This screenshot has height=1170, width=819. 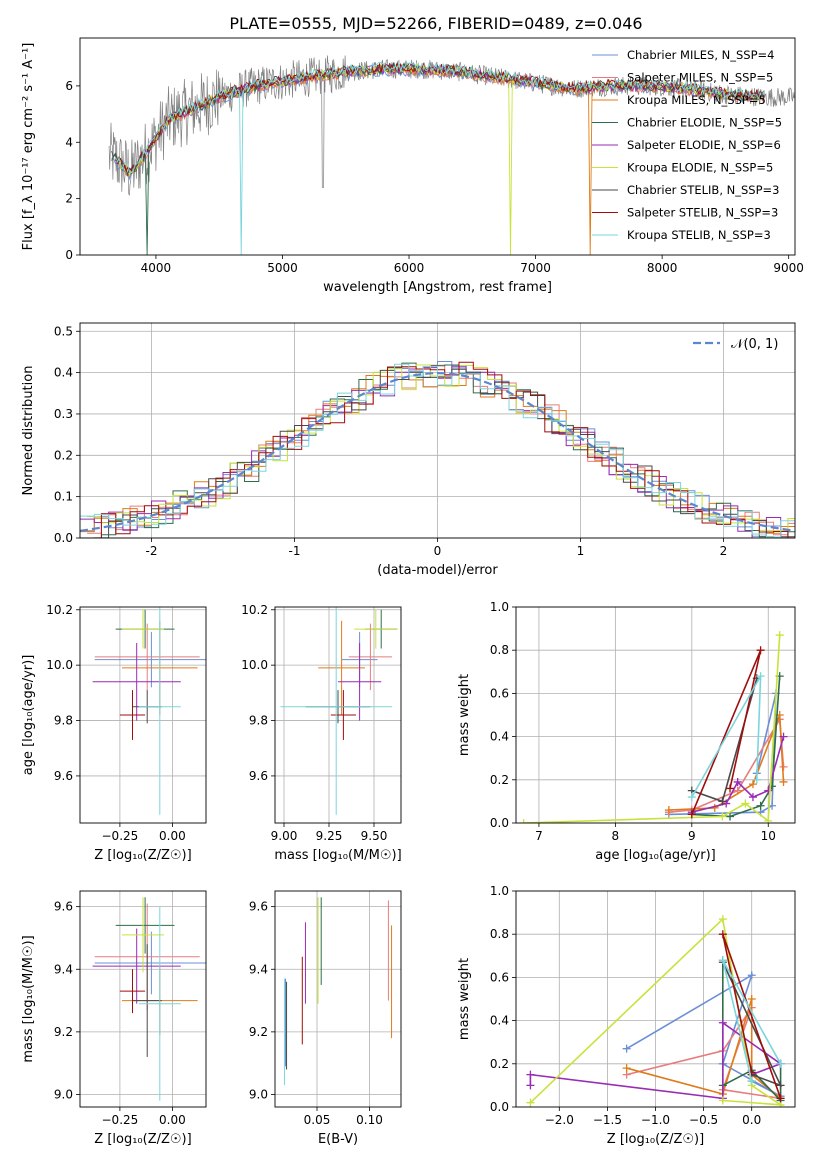 I want to click on x-tick-label: 2, so click(x=724, y=551).